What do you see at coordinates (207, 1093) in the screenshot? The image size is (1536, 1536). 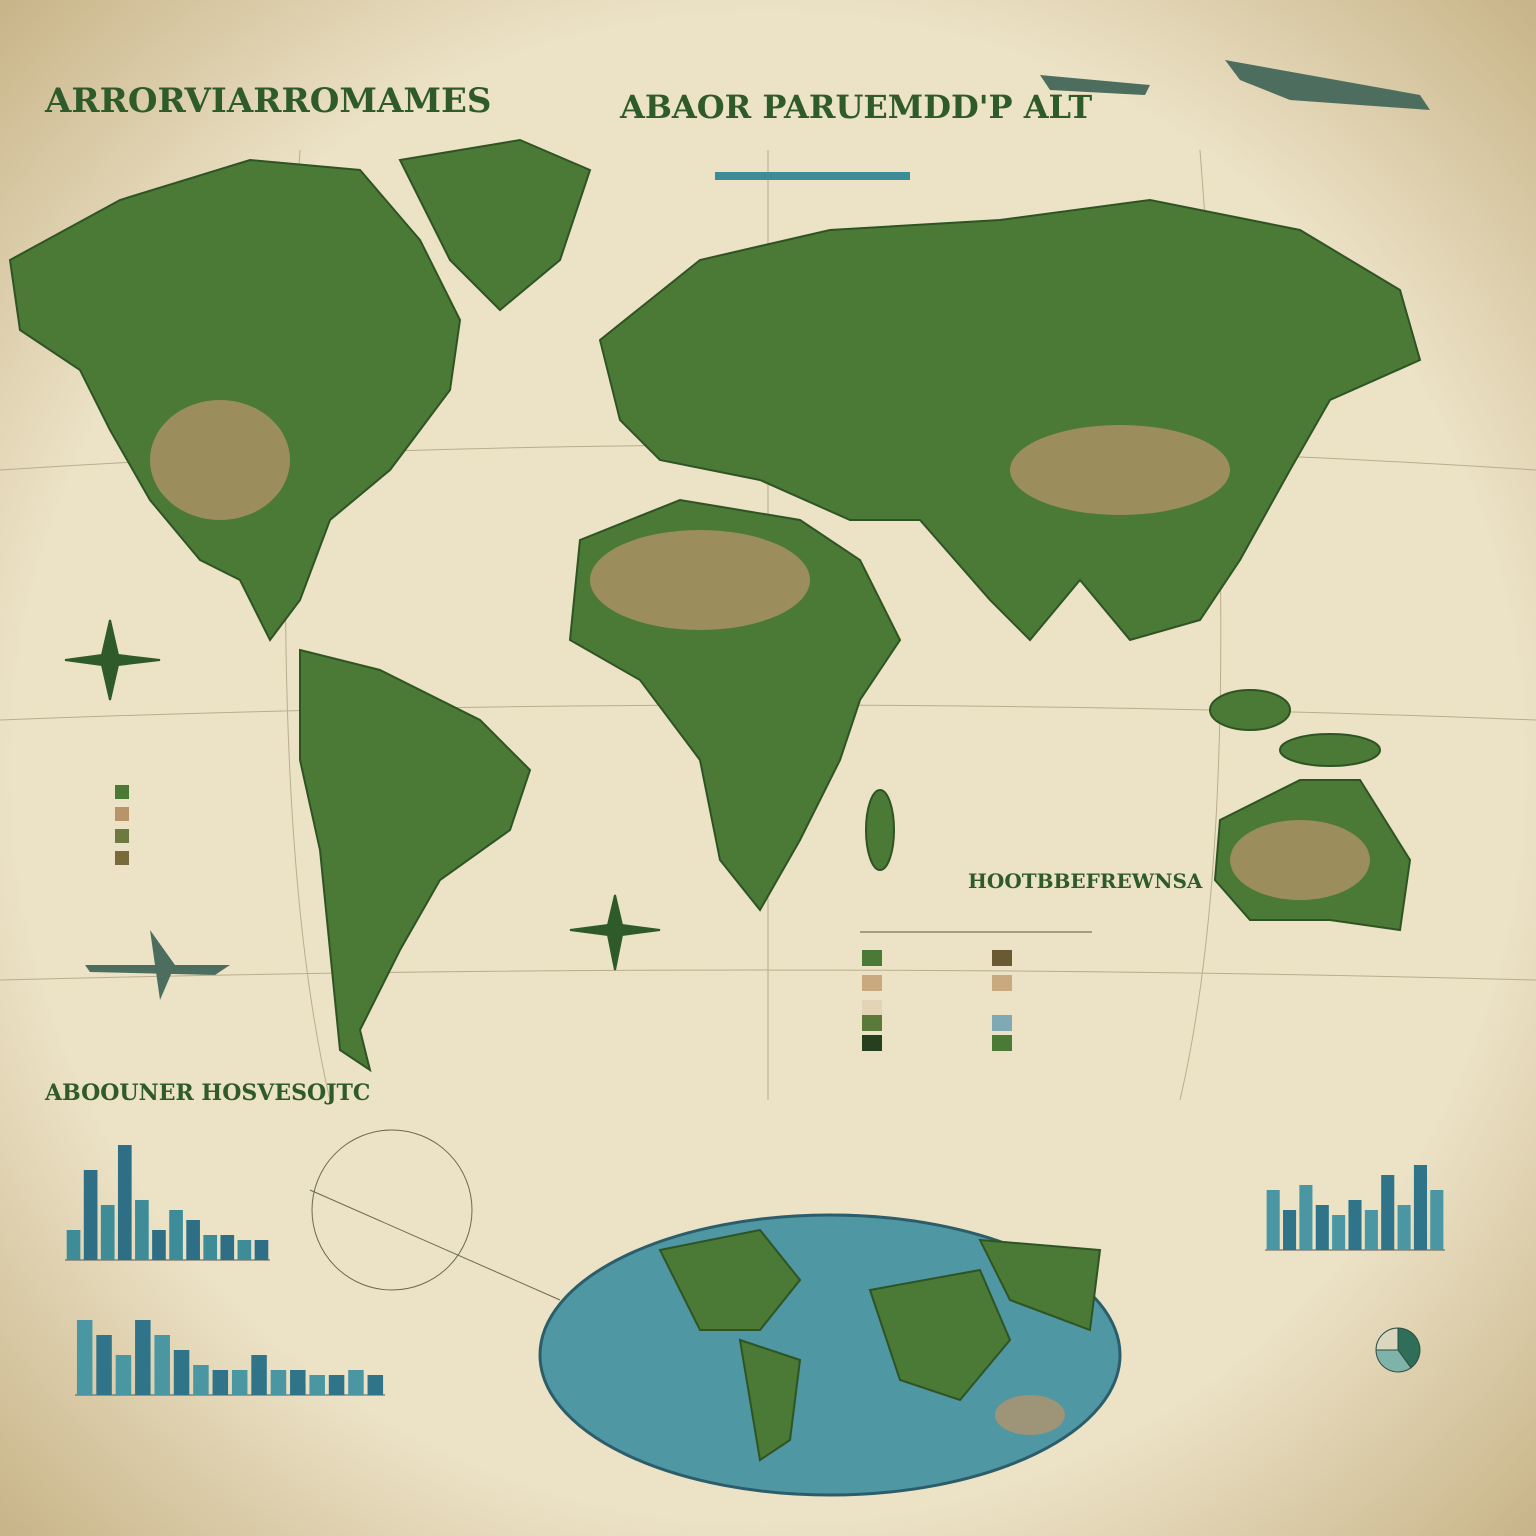 I see `stats-title: ABOOUNER HOSVESOJTC` at bounding box center [207, 1093].